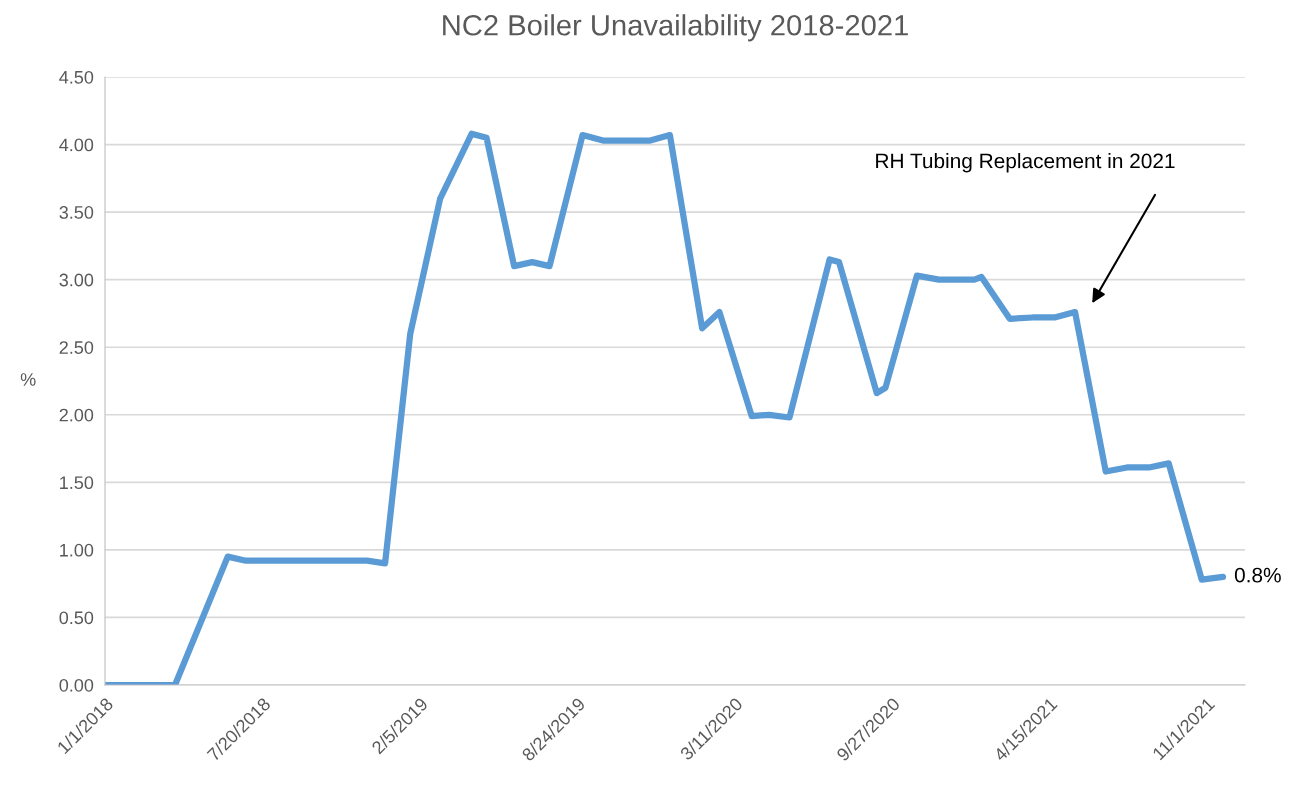 The image size is (1294, 800). What do you see at coordinates (76, 415) in the screenshot?
I see `y-tick-label: 2.00` at bounding box center [76, 415].